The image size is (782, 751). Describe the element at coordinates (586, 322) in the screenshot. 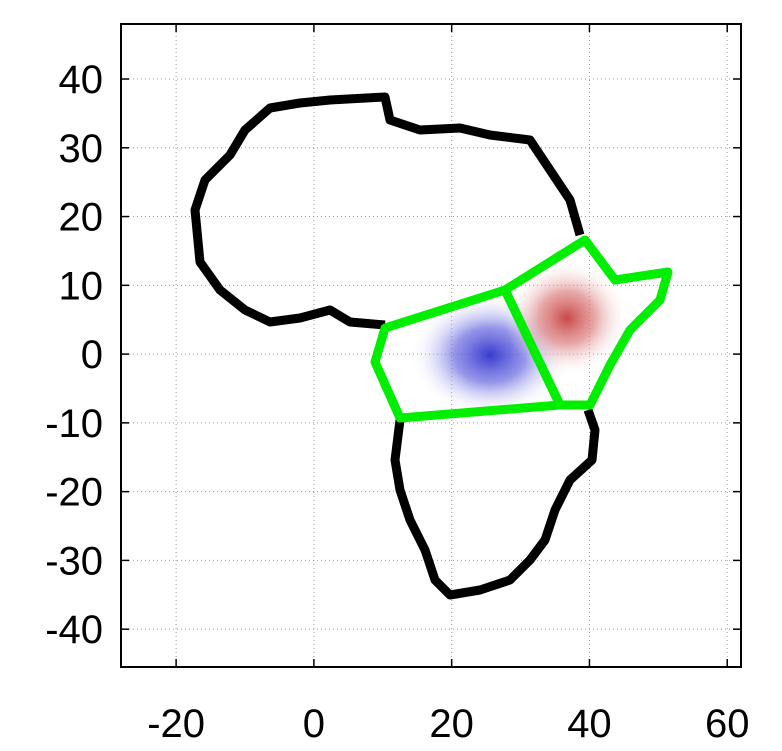

I see `region-east` at that location.